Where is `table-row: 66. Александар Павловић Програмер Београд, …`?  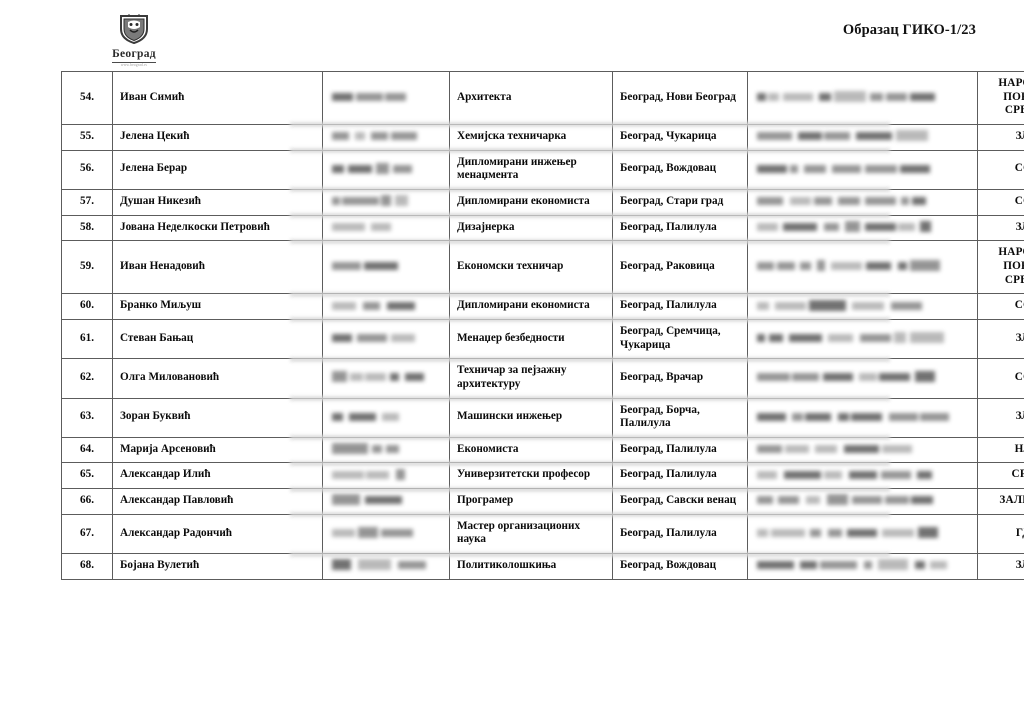 table-row: 66. Александар Павловић Програмер Београд, … is located at coordinates (542, 501).